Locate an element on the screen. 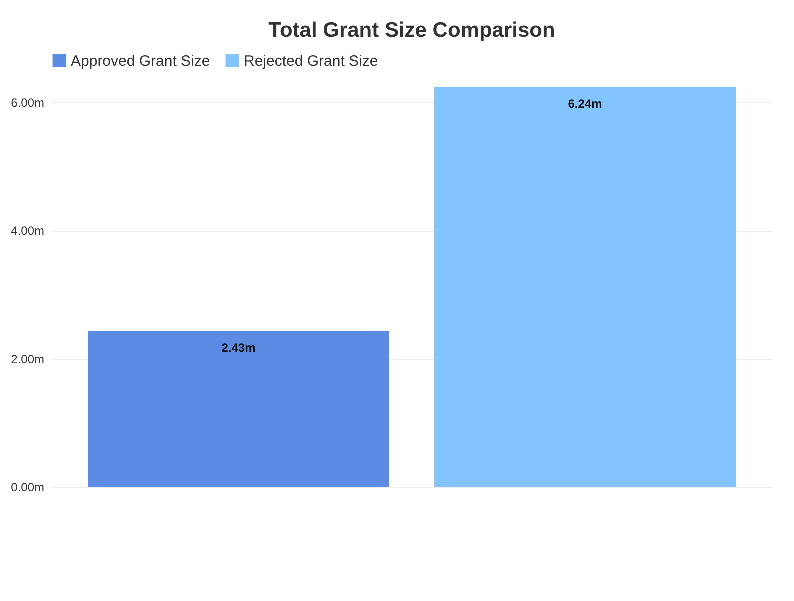  legend-label: Rejected Grant Size is located at coordinates (311, 61).